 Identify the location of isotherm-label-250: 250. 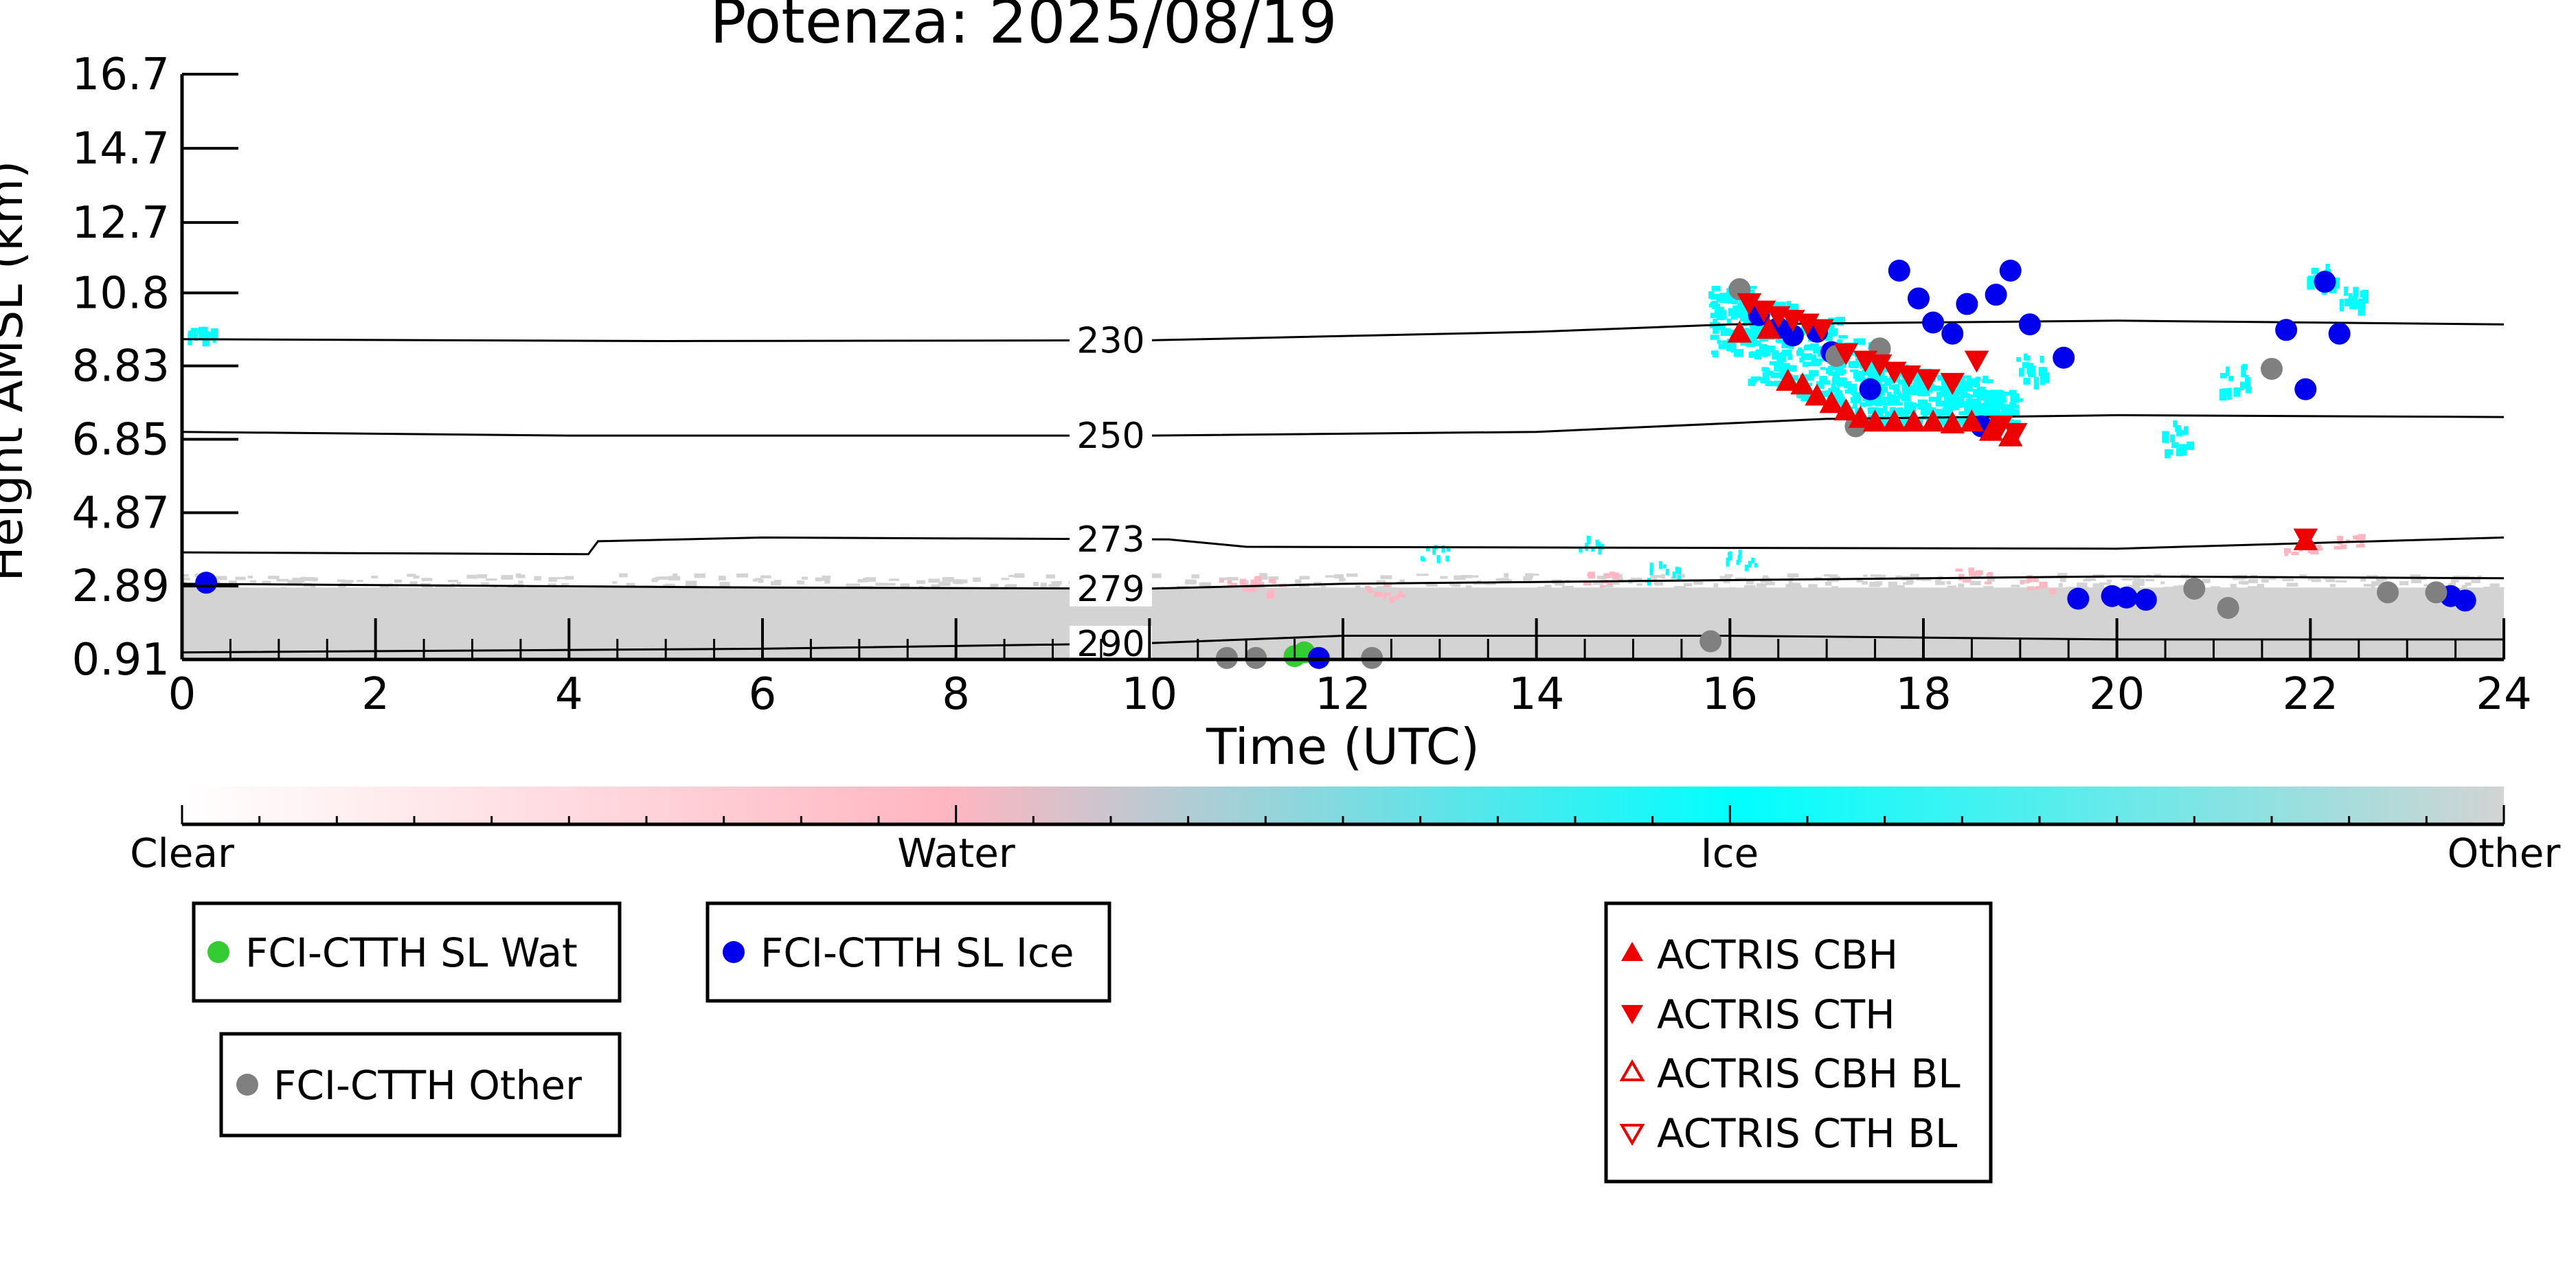
(1110, 436).